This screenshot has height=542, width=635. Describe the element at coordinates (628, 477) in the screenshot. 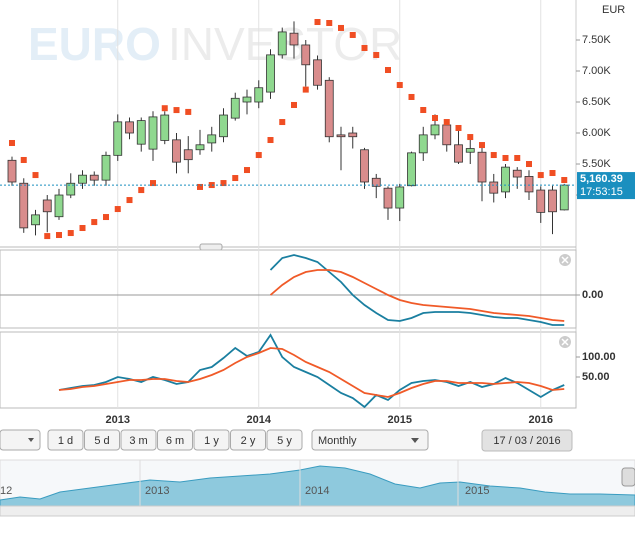

I see `scroll-handle` at that location.